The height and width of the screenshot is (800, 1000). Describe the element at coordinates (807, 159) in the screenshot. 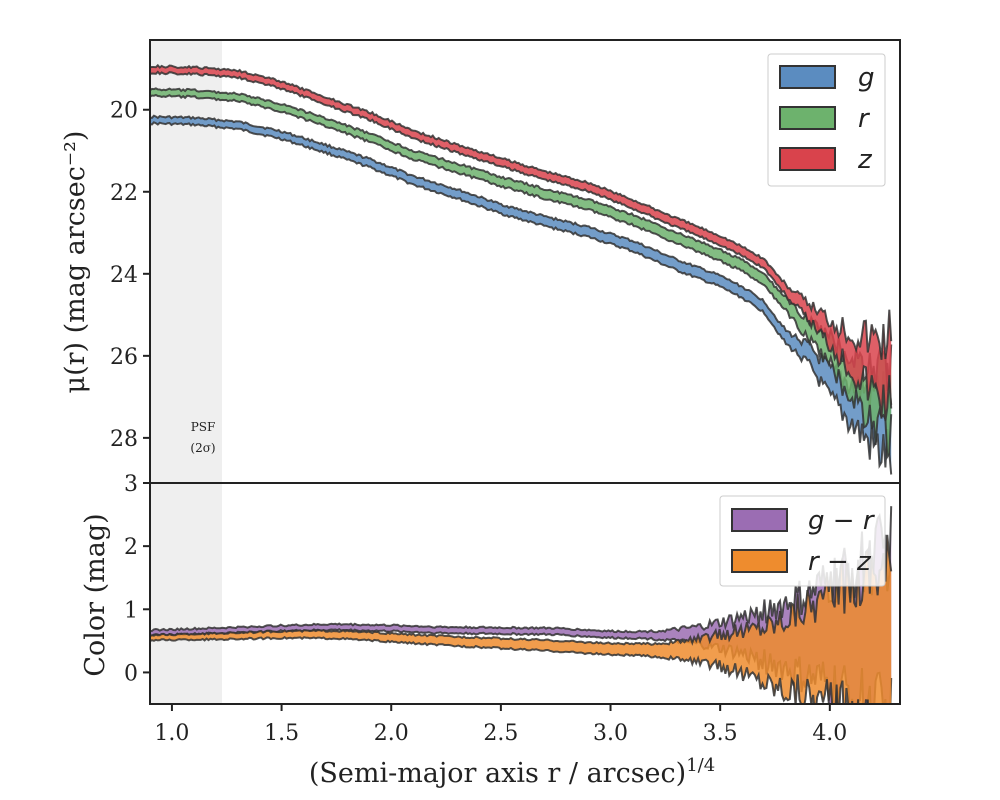

I see `legend-swatch-z` at that location.